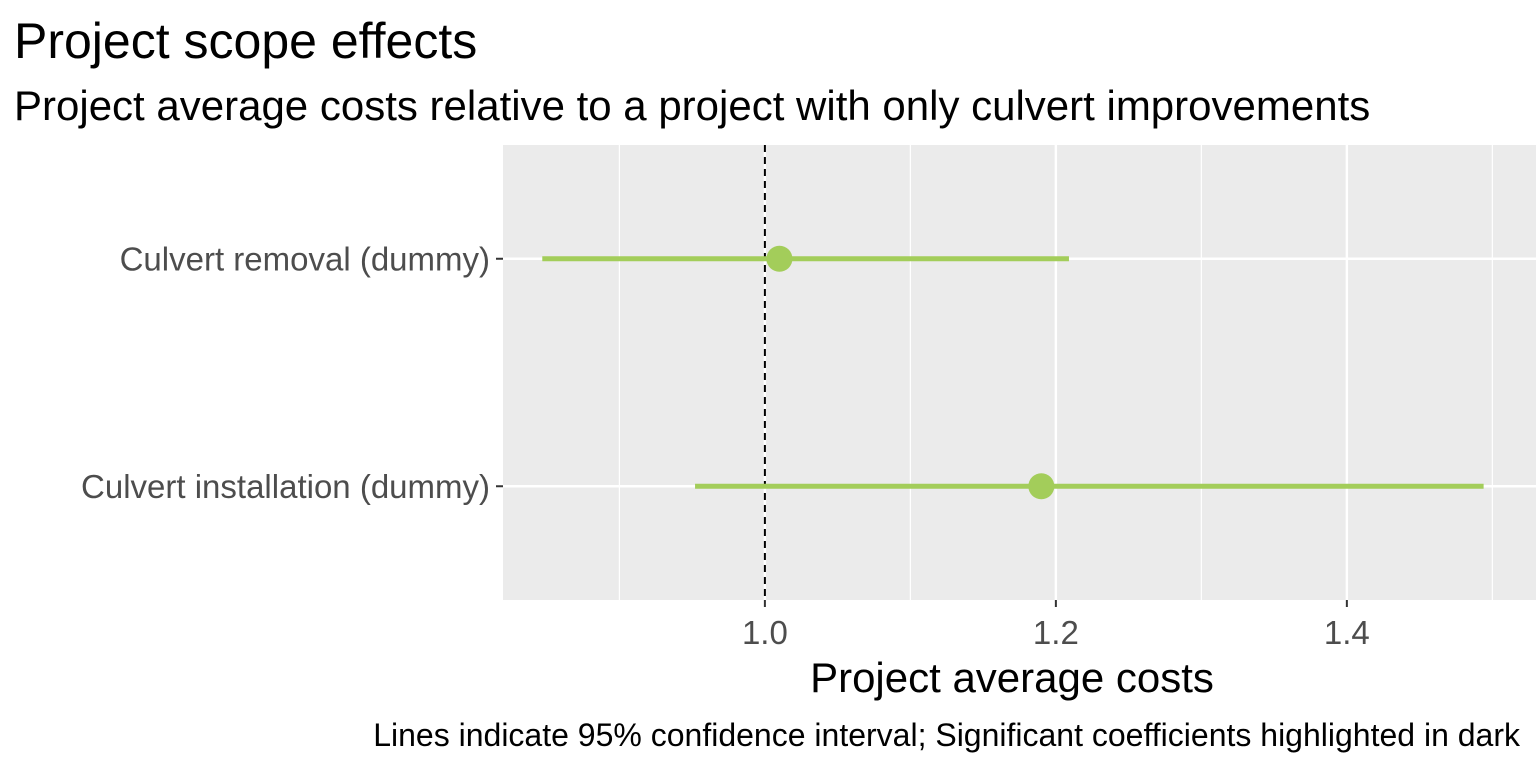 The height and width of the screenshot is (768, 1536). I want to click on x-axis-title: Project average costs, so click(1012, 677).